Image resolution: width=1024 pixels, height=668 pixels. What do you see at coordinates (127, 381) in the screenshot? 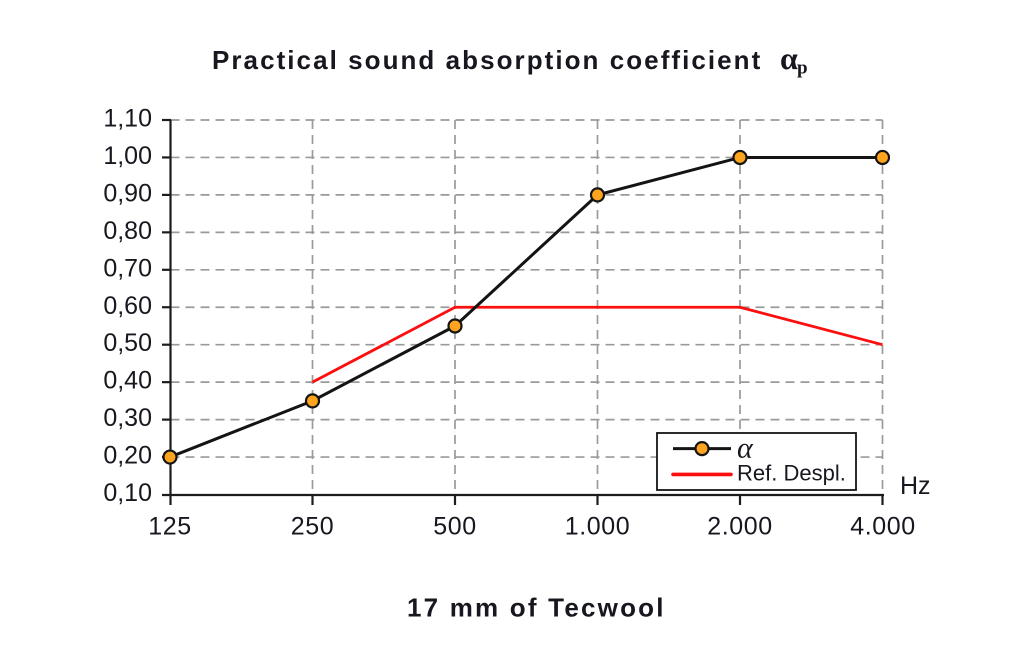
I see `svg-text: 0,40` at bounding box center [127, 381].